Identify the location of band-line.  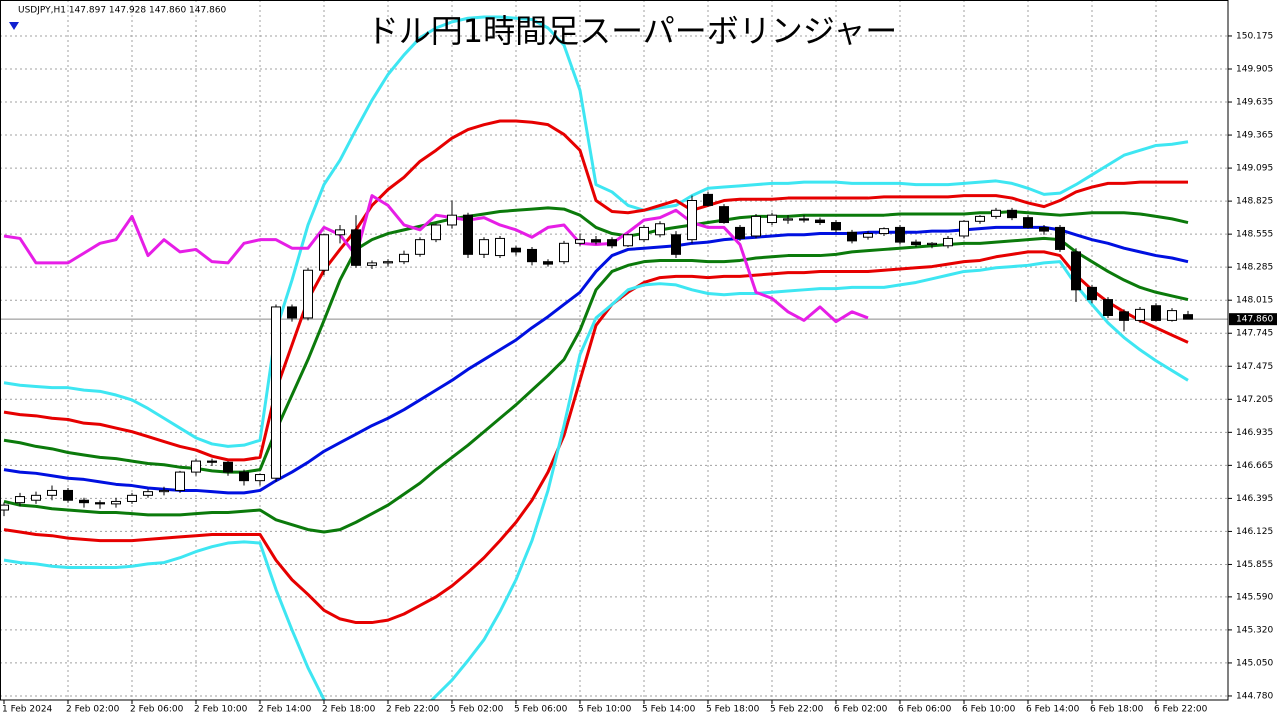
(436, 259).